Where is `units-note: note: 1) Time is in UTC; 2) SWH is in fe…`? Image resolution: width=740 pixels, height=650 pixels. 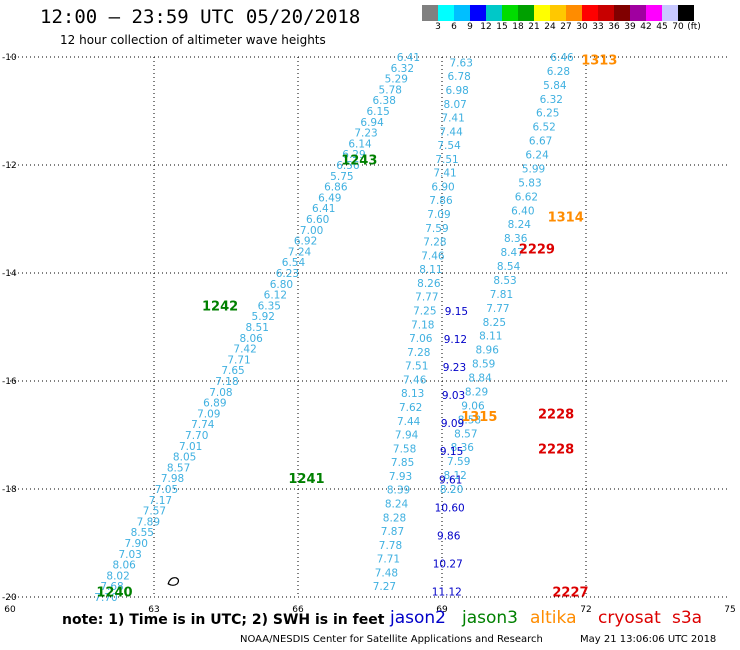 units-note: note: 1) Time is in UTC; 2) SWH is in fe… is located at coordinates (223, 620).